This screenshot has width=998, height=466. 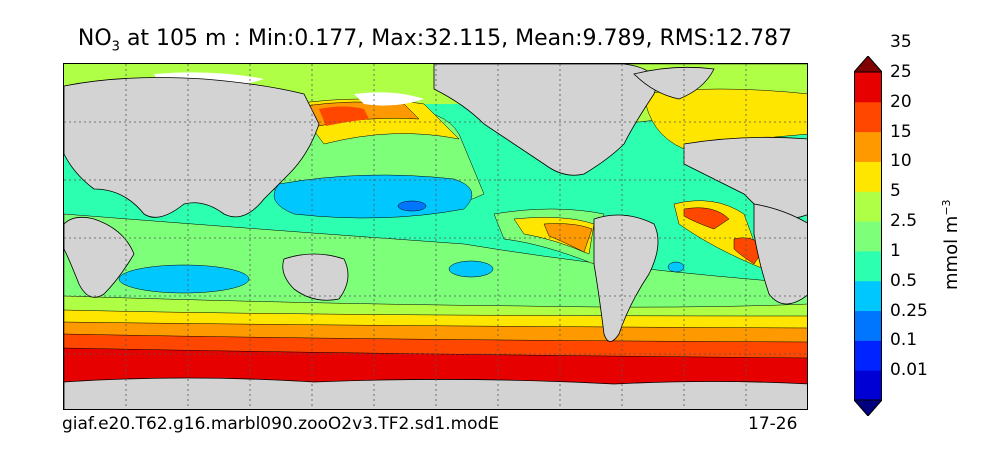 I want to click on colorbar, so click(x=868, y=236).